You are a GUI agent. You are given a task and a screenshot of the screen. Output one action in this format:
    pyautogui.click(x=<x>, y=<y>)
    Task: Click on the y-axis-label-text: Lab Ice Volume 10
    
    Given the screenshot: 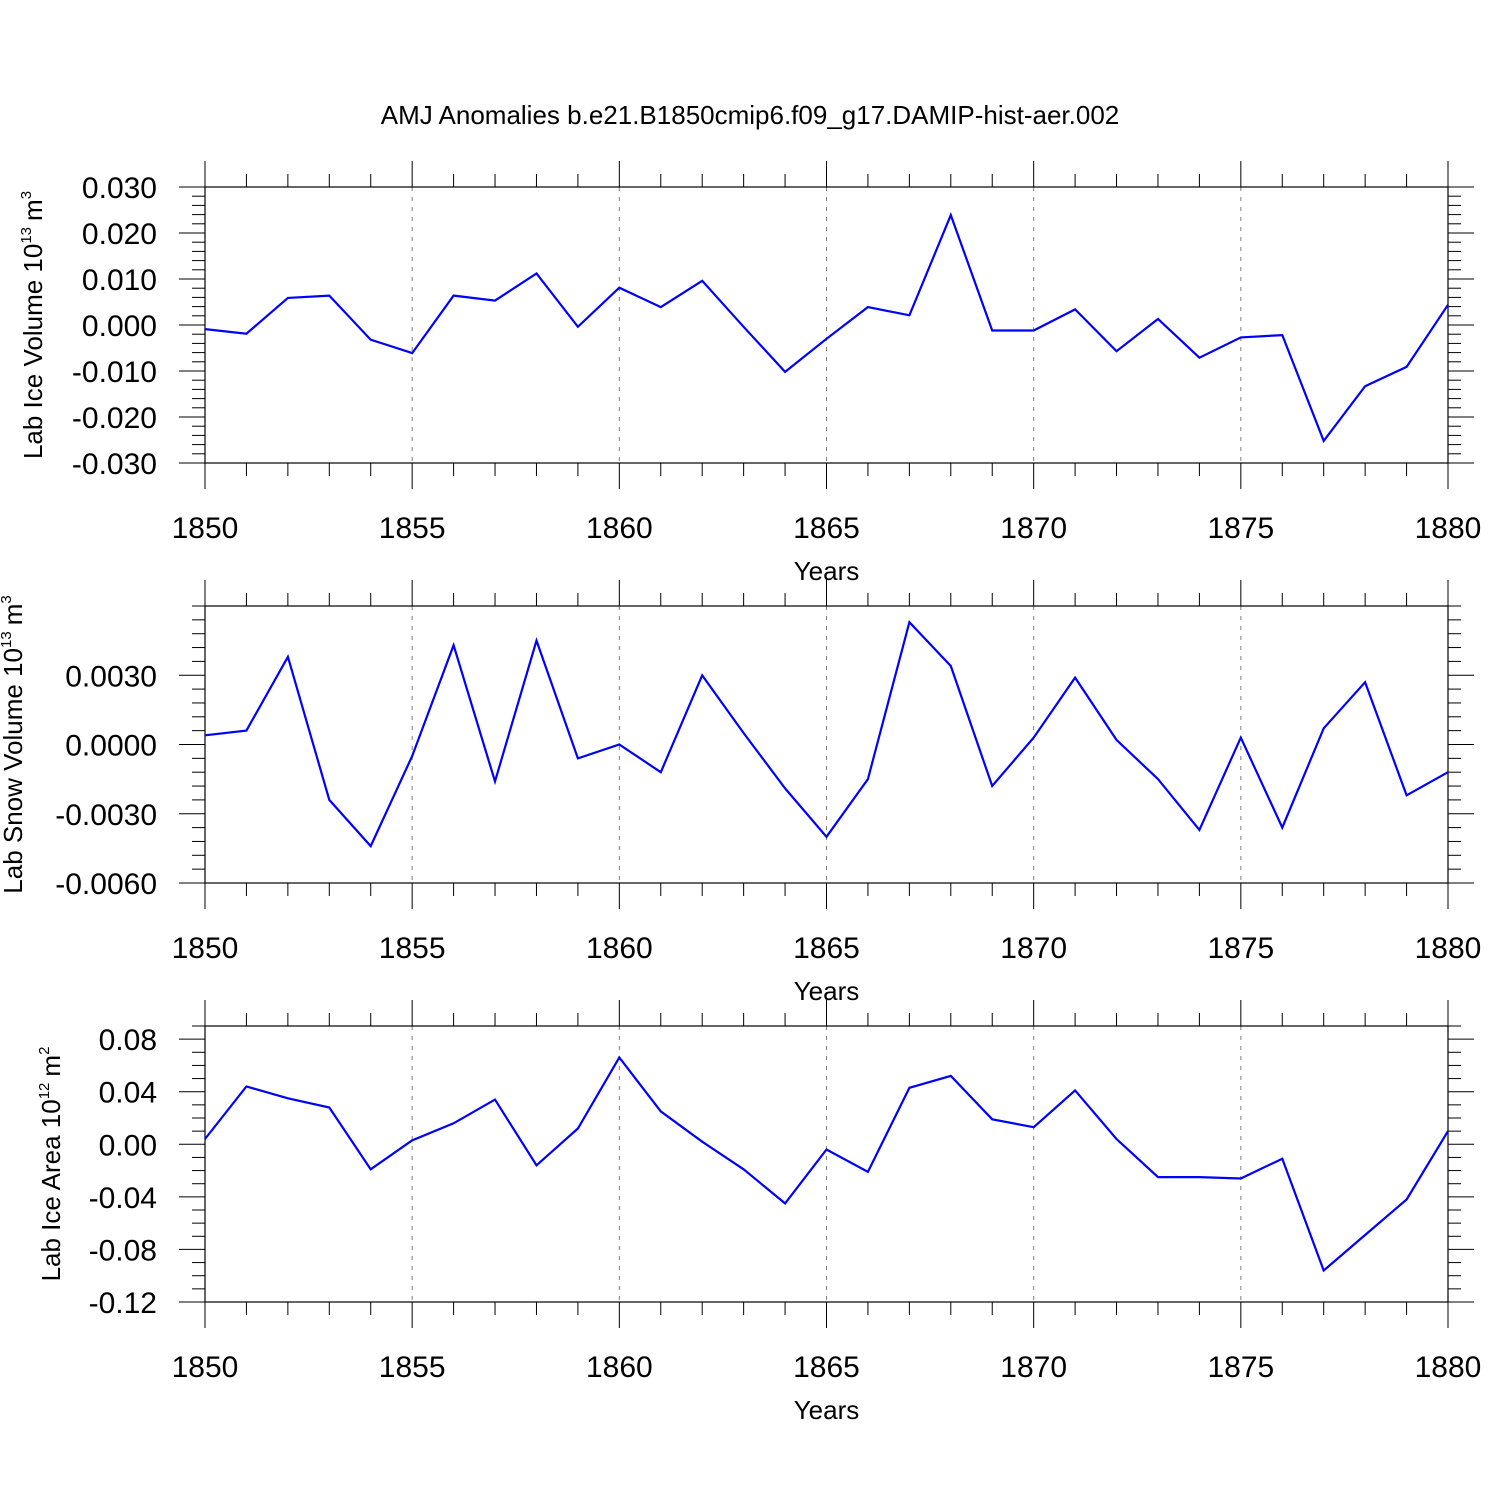 What is the action you would take?
    pyautogui.click(x=33, y=351)
    